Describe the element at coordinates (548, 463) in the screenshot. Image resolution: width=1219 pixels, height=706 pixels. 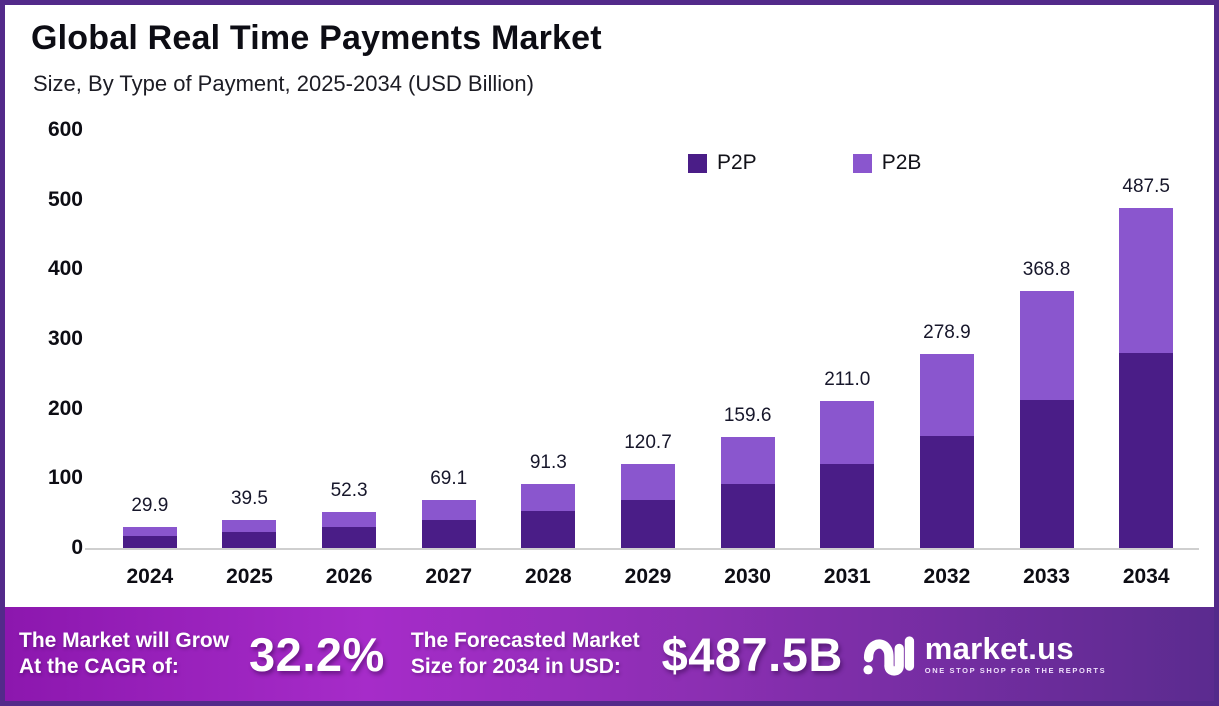
I see `bar-total-label-2028: 91.3` at that location.